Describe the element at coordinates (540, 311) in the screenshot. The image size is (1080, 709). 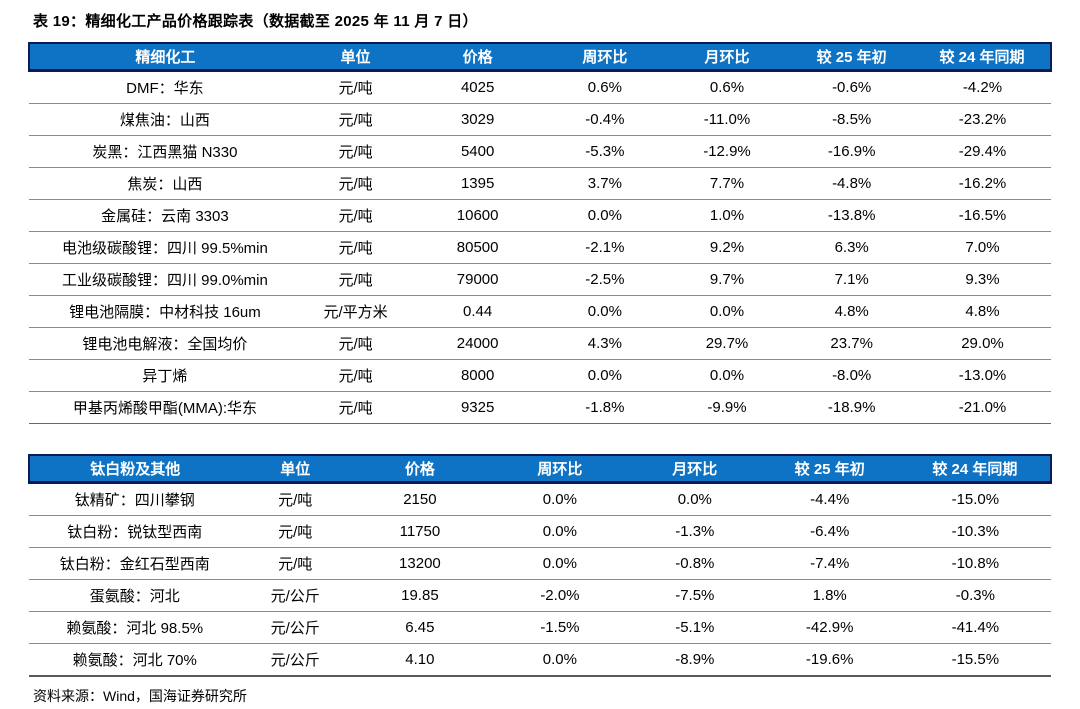
I see `table-row: 锂电池隔膜：中材科技 16um 元/平方米 0.44 0.0% 0.0% 4.8% 4.8%` at that location.